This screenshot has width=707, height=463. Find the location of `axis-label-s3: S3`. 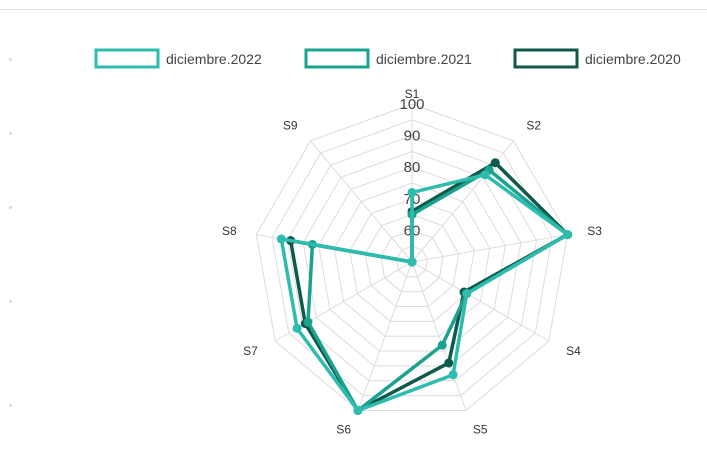

axis-label-s3: S3 is located at coordinates (594, 231).